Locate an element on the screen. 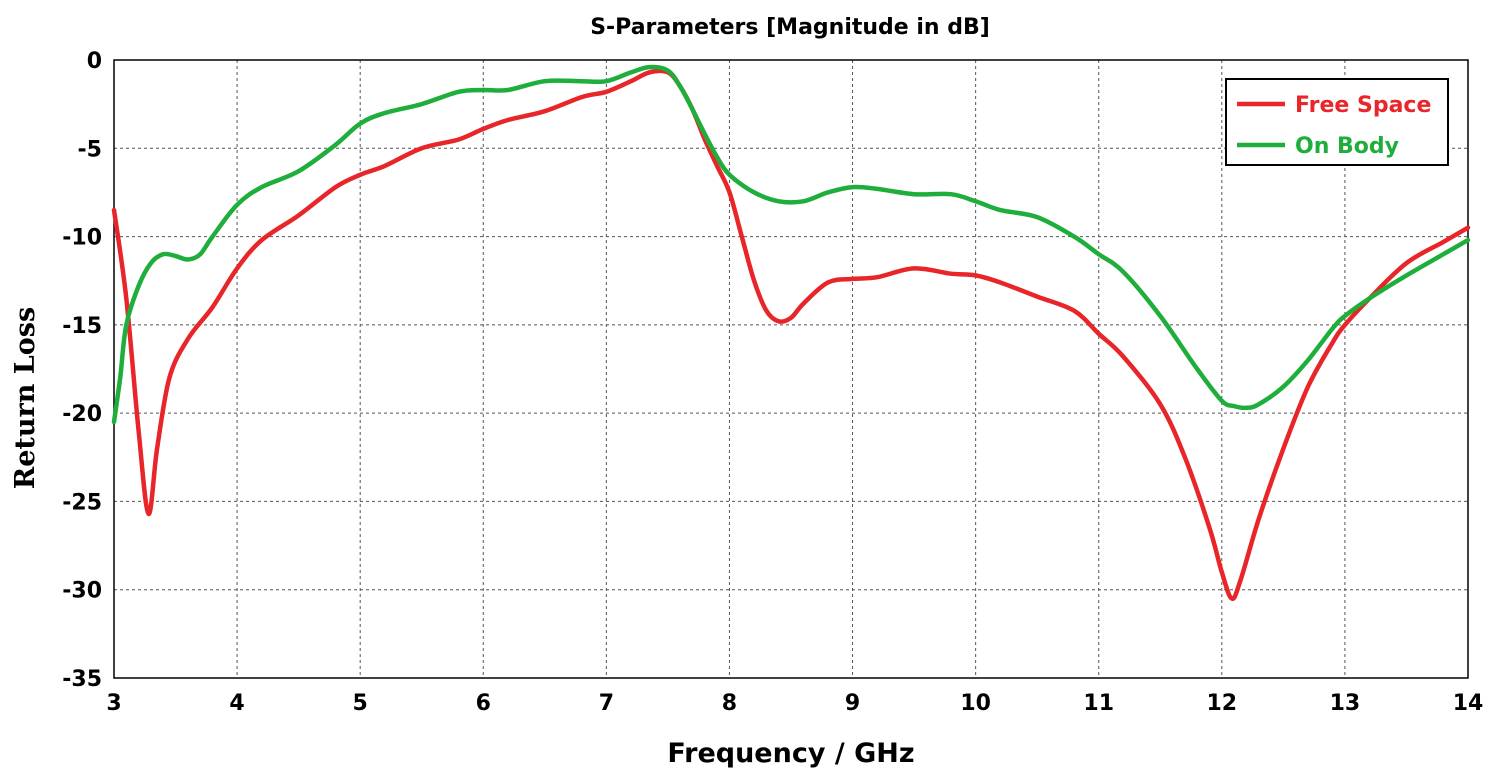 The width and height of the screenshot is (1490, 775). y-tick-label--30: -30 is located at coordinates (82, 591).